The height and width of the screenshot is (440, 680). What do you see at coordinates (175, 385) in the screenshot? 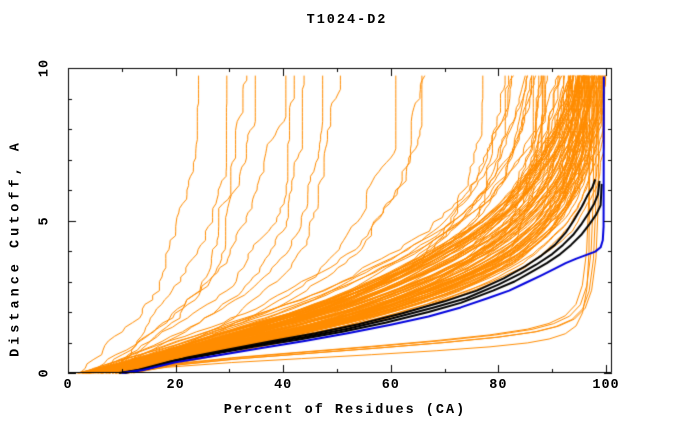
I see `x-tick-label-20: 20` at bounding box center [175, 385].